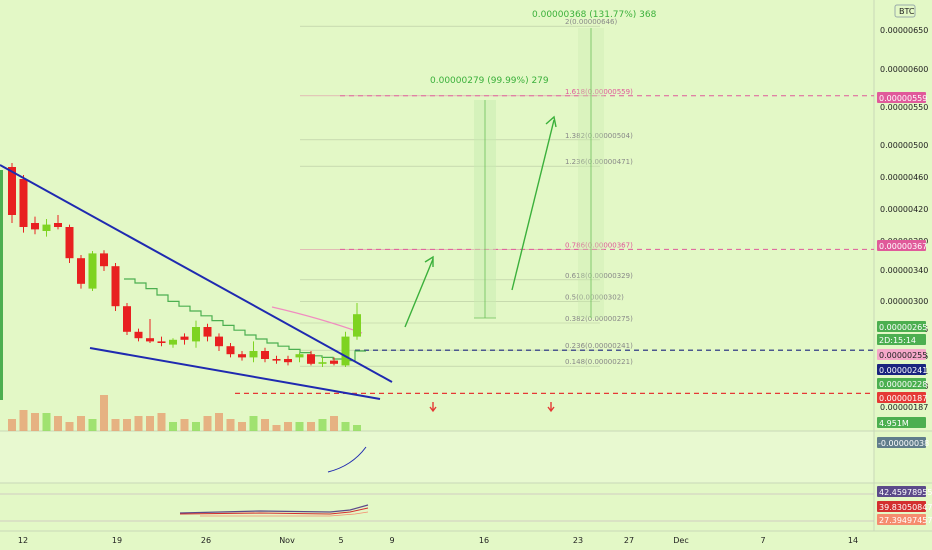  Describe the element at coordinates (599, 346) in the screenshot. I see `fib-level-label: 0.236(0.00000241)` at that location.